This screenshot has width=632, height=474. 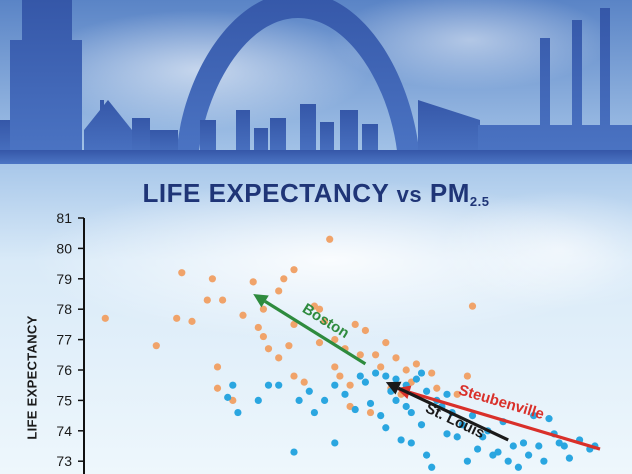 What do you see at coordinates (64, 461) in the screenshot?
I see `y-tick-label: 73` at bounding box center [64, 461].